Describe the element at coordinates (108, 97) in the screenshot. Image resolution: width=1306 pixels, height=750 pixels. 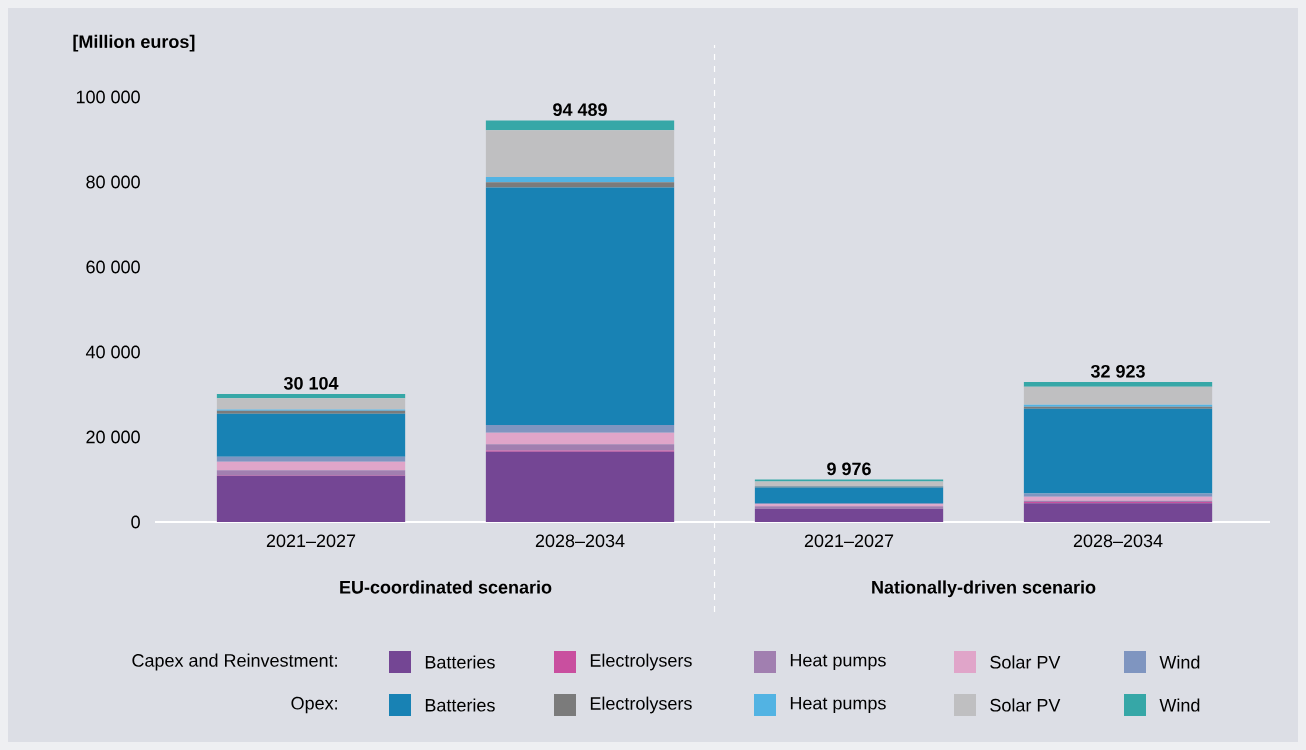
I see `y-tick-label: 100 000` at that location.